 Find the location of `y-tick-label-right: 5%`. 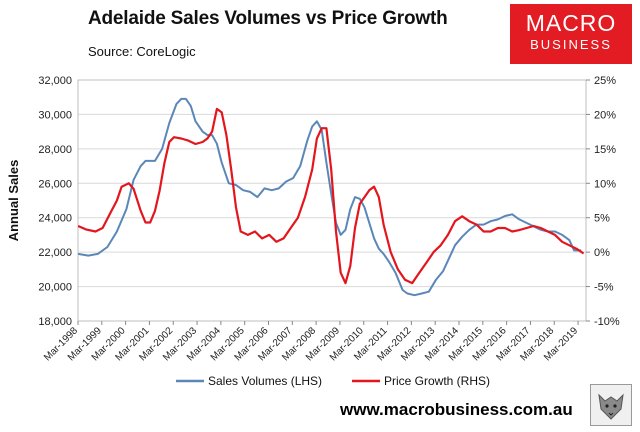

y-tick-label-right: 5% is located at coordinates (602, 219).